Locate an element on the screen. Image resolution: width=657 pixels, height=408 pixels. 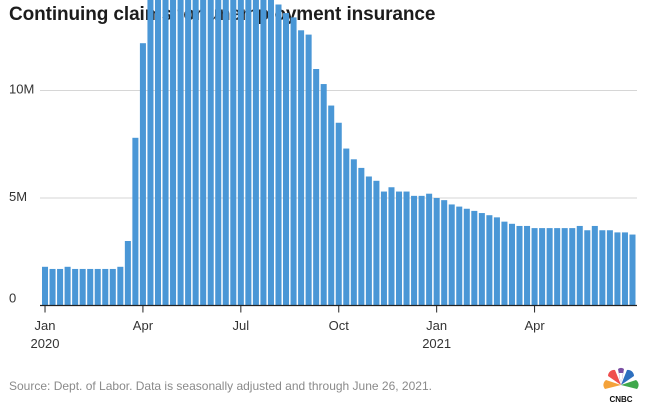
y-tick-label: 10M is located at coordinates (21, 89).